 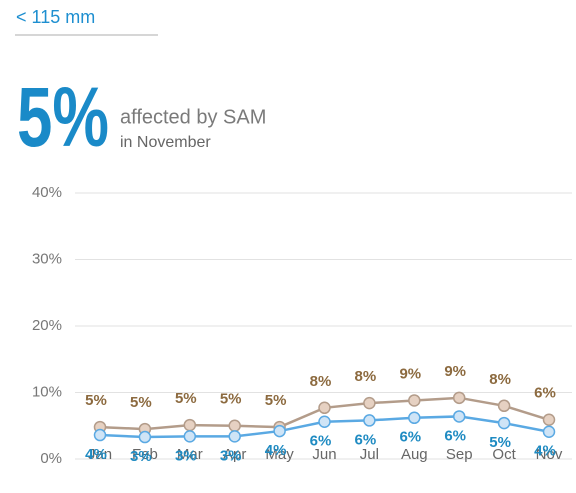 I want to click on back-link: < 115 mm, so click(x=55, y=17).